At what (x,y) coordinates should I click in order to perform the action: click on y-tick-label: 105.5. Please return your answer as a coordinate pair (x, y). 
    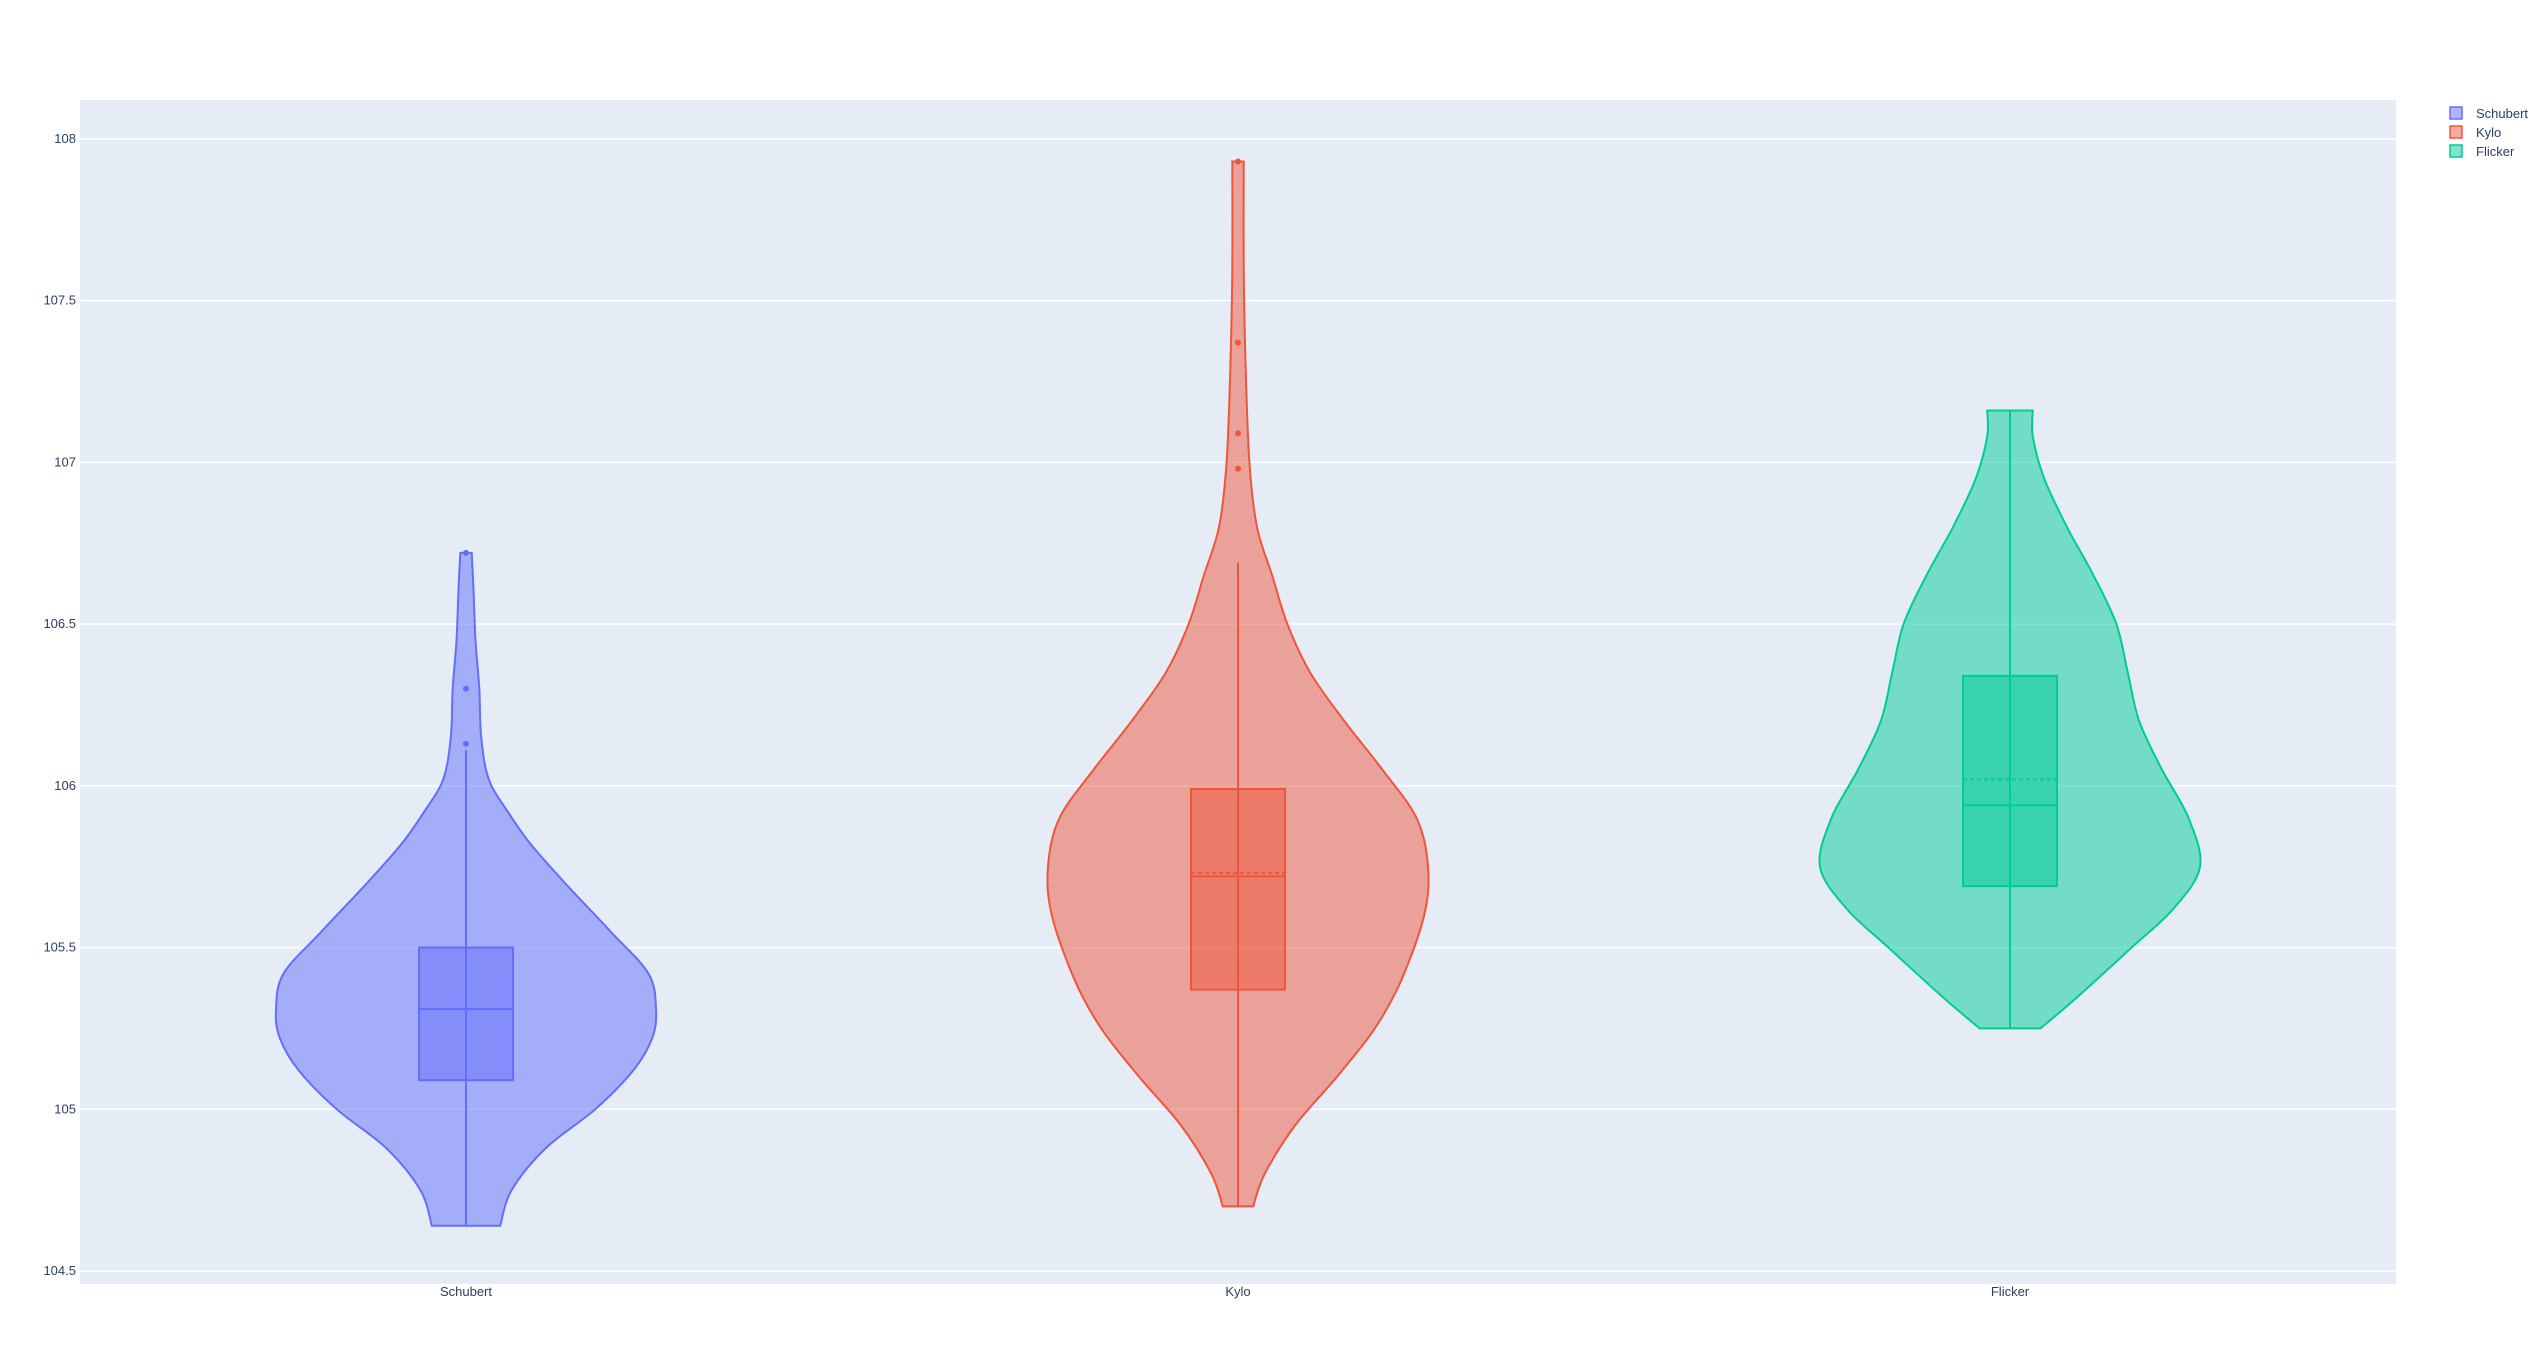
    Looking at the image, I should click on (59, 947).